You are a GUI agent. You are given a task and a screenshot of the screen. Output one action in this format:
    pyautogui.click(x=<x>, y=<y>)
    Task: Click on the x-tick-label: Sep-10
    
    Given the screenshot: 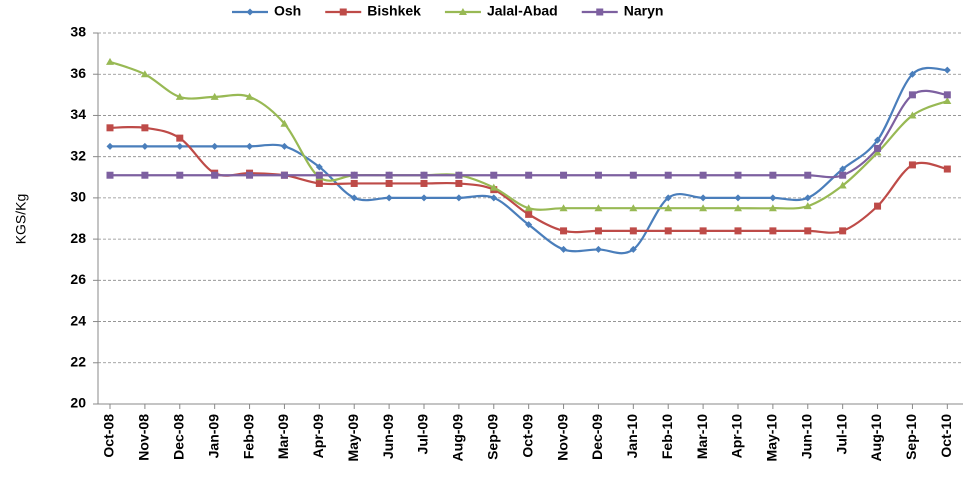 What is the action you would take?
    pyautogui.click(x=911, y=437)
    